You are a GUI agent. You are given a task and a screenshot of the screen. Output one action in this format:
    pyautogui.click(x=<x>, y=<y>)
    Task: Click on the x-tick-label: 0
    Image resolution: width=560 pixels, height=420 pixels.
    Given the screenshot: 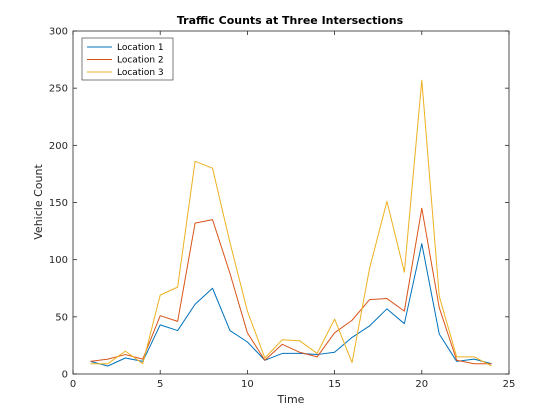 What is the action you would take?
    pyautogui.click(x=73, y=384)
    